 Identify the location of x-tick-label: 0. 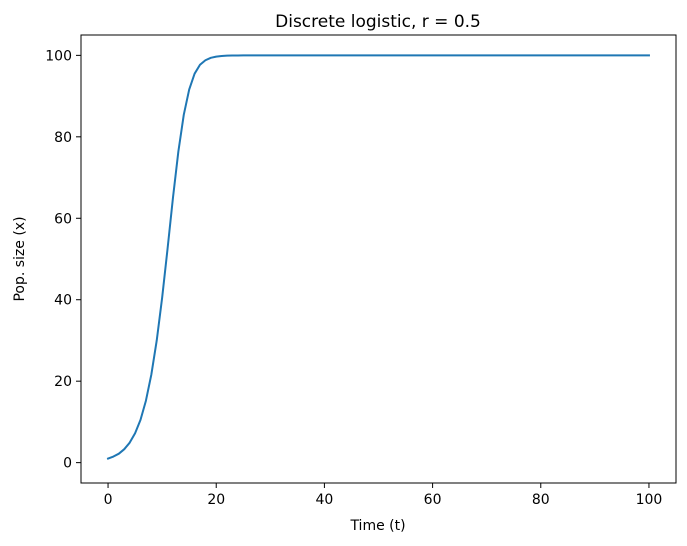
(108, 500).